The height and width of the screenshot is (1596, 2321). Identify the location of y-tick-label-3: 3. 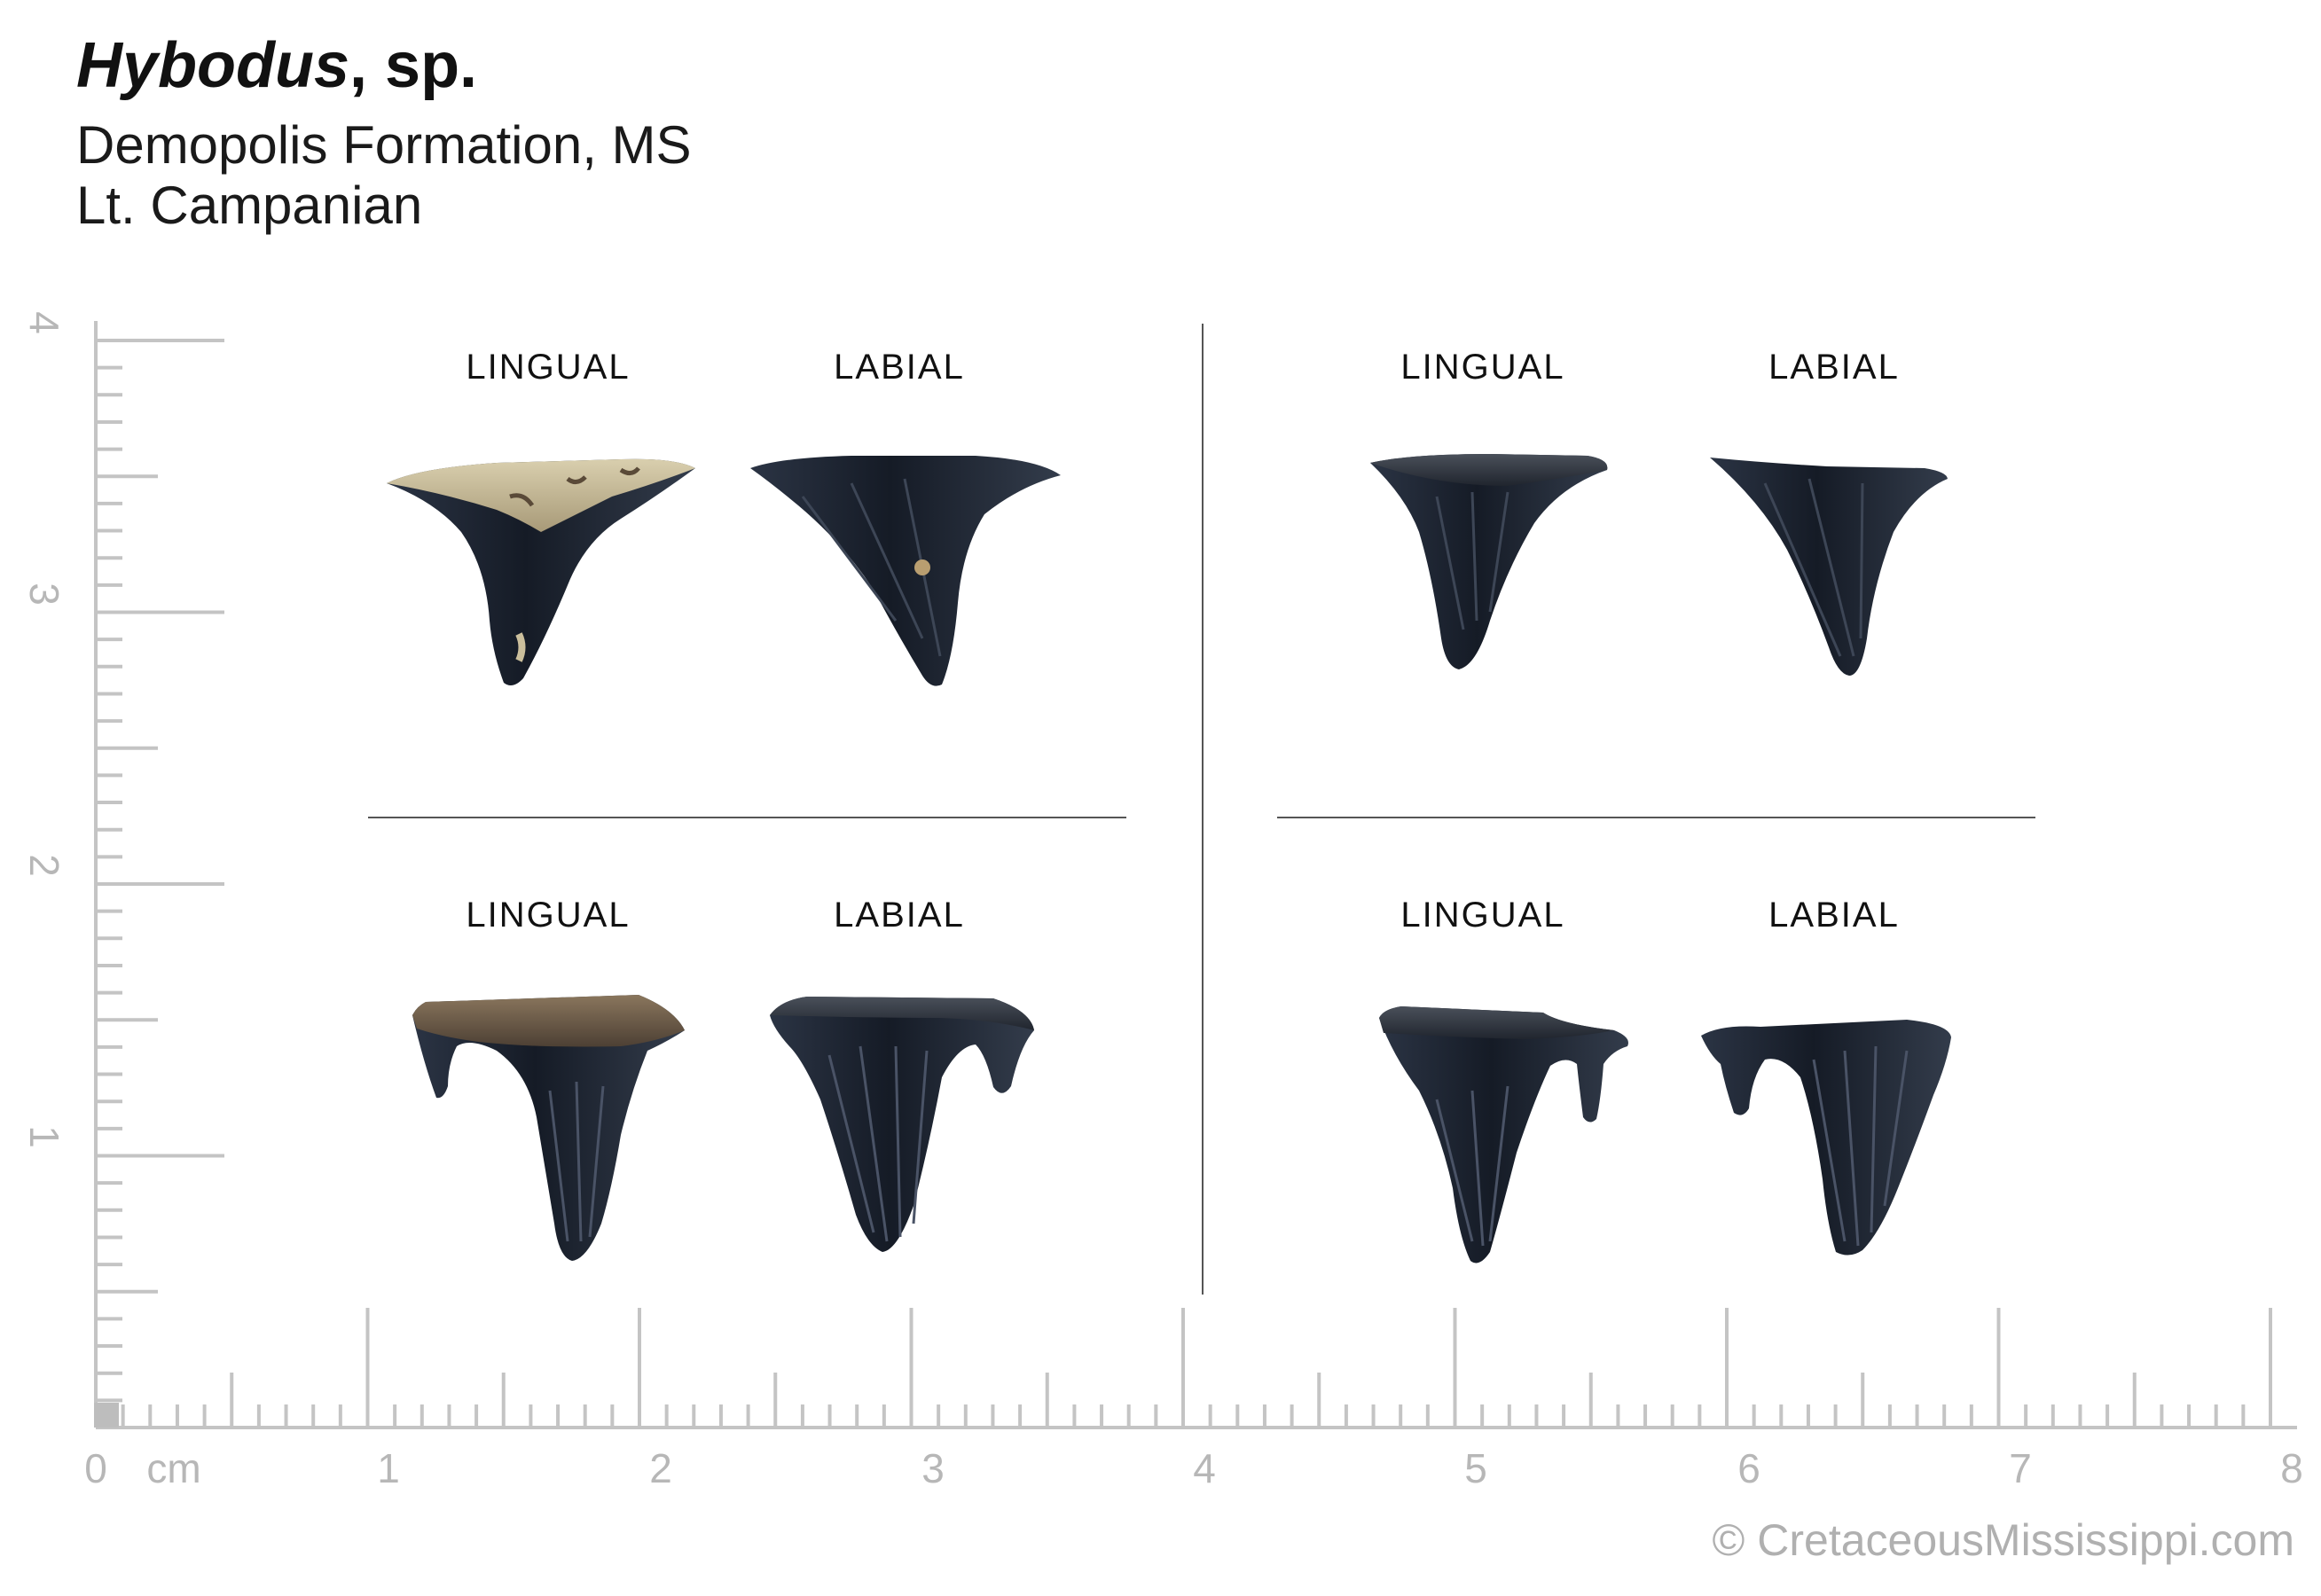
(44, 595).